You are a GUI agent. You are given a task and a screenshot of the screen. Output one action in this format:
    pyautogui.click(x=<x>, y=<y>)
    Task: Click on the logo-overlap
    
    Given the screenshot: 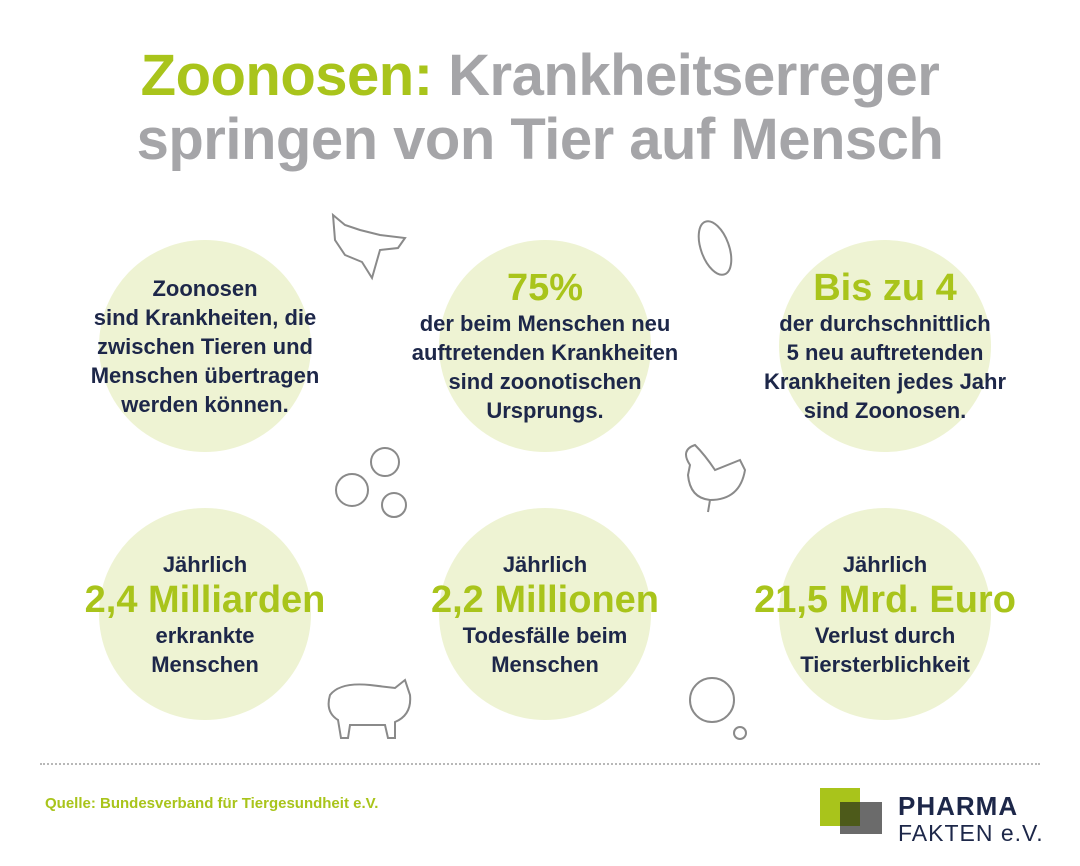 What is the action you would take?
    pyautogui.click(x=850, y=814)
    